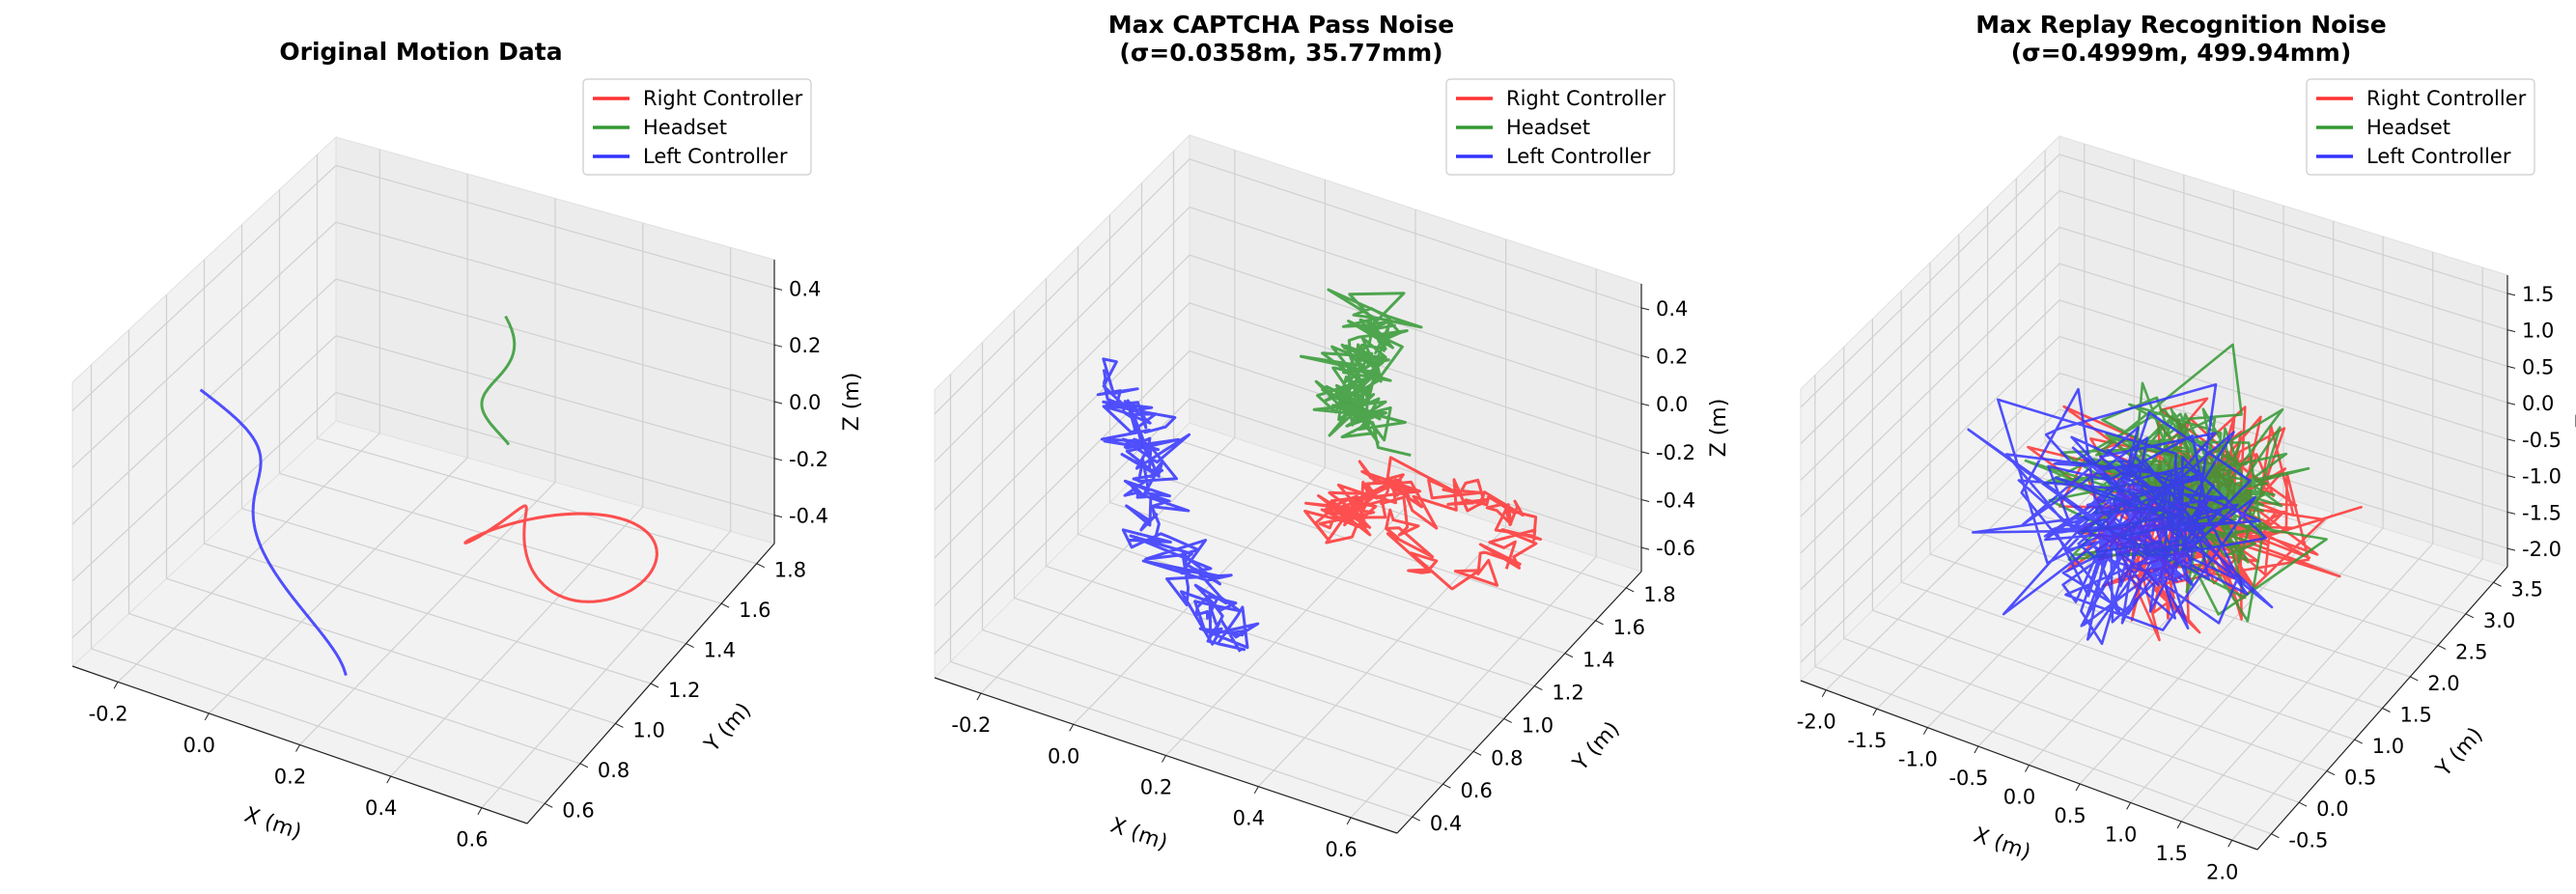 This screenshot has width=2576, height=894. I want to click on y-tick-label: 1.4, so click(720, 651).